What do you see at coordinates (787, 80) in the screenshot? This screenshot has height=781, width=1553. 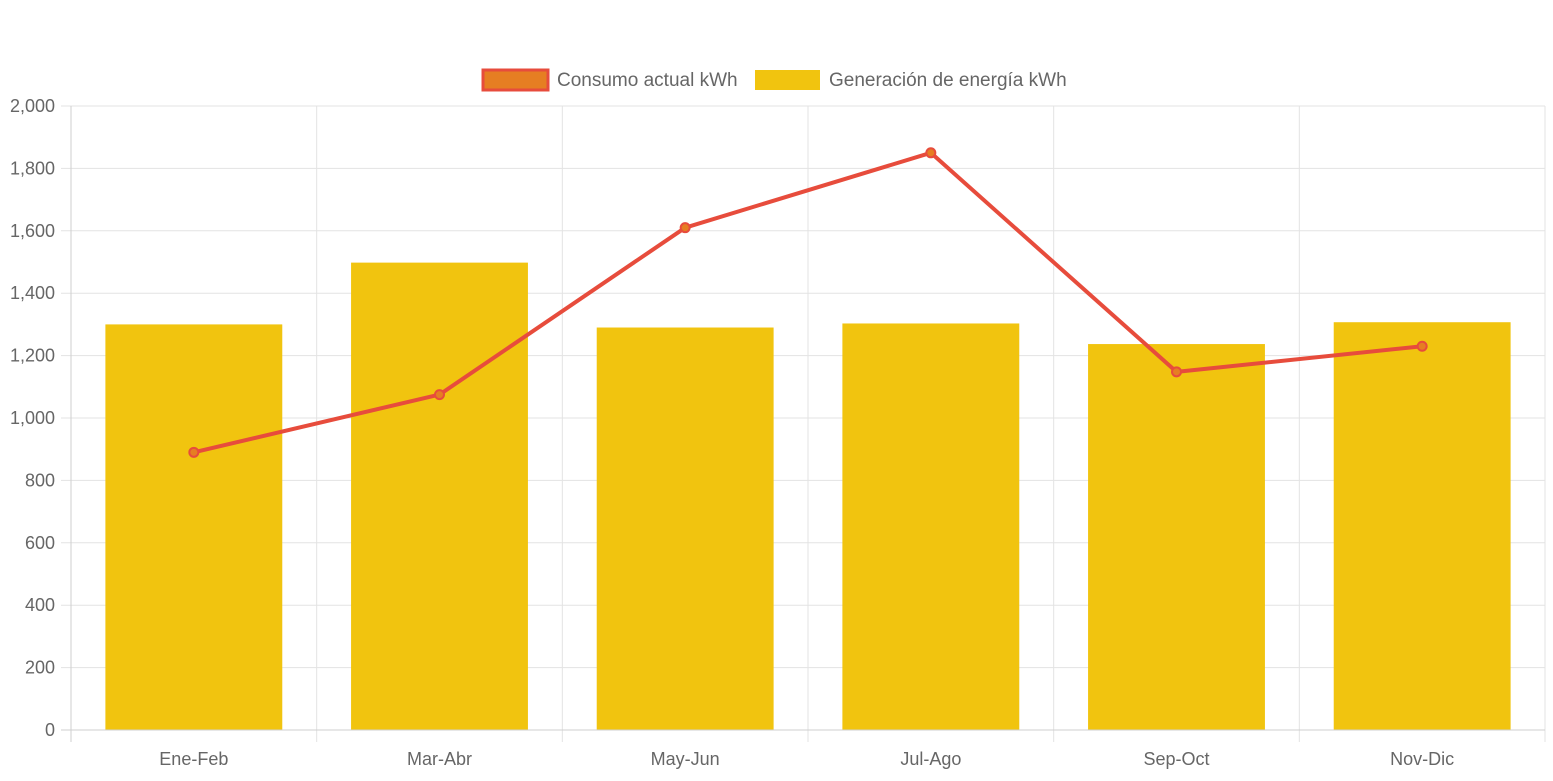 I see `legend-swatch-generacion` at bounding box center [787, 80].